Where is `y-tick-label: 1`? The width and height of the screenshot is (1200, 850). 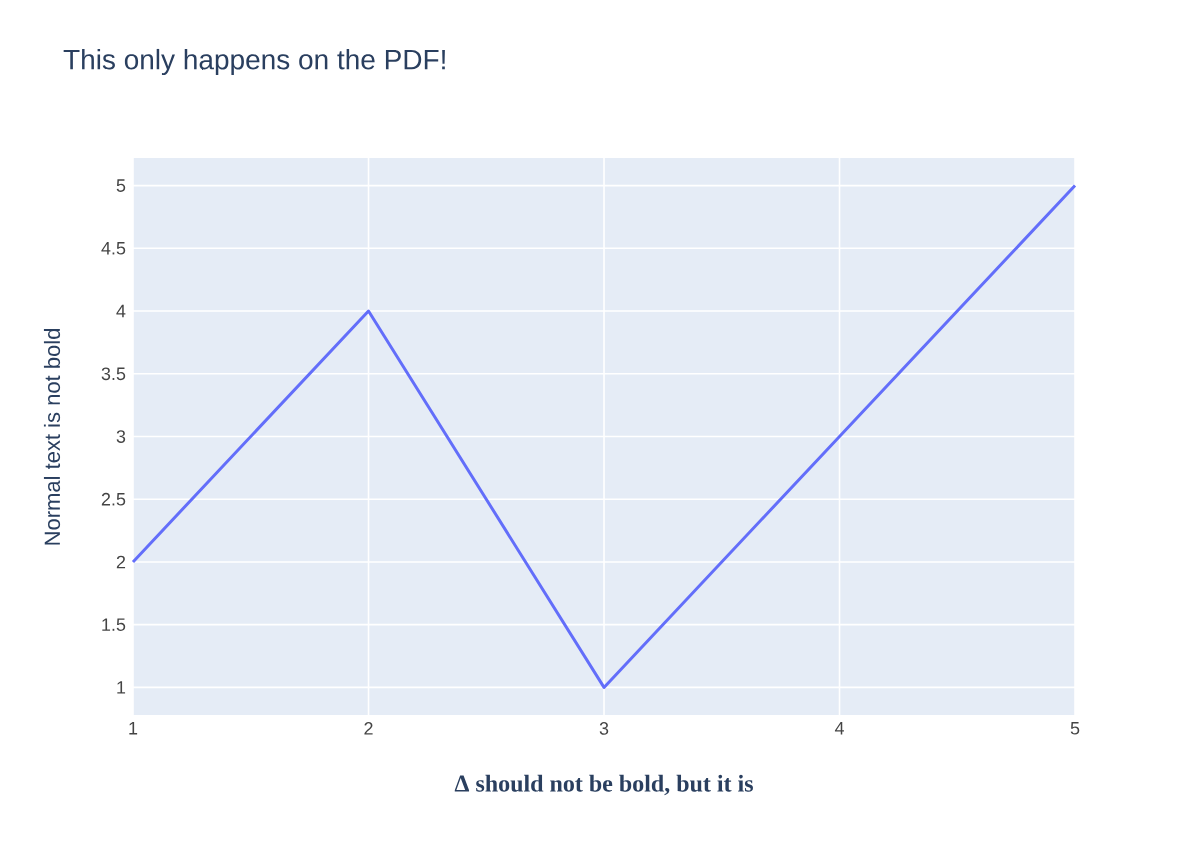 y-tick-label: 1 is located at coordinates (121, 687).